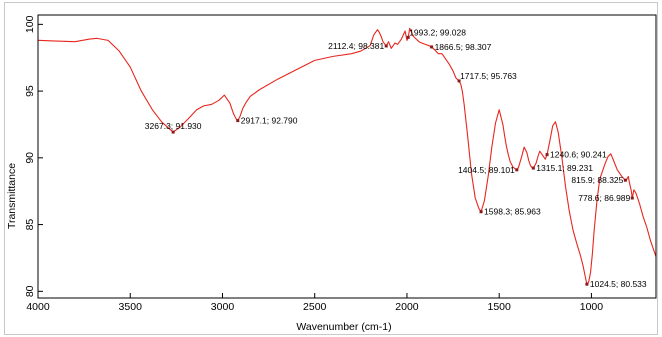  I want to click on y-tick-label: 90, so click(30, 158).